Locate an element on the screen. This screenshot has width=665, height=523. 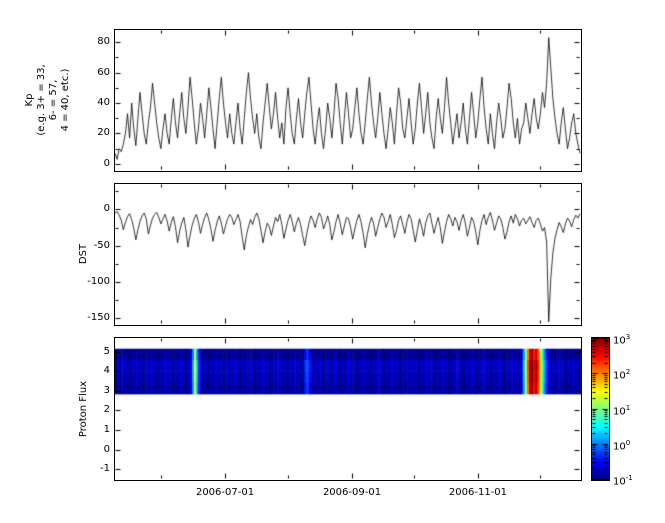
x-tick-label: 2006-07-01 is located at coordinates (225, 492).